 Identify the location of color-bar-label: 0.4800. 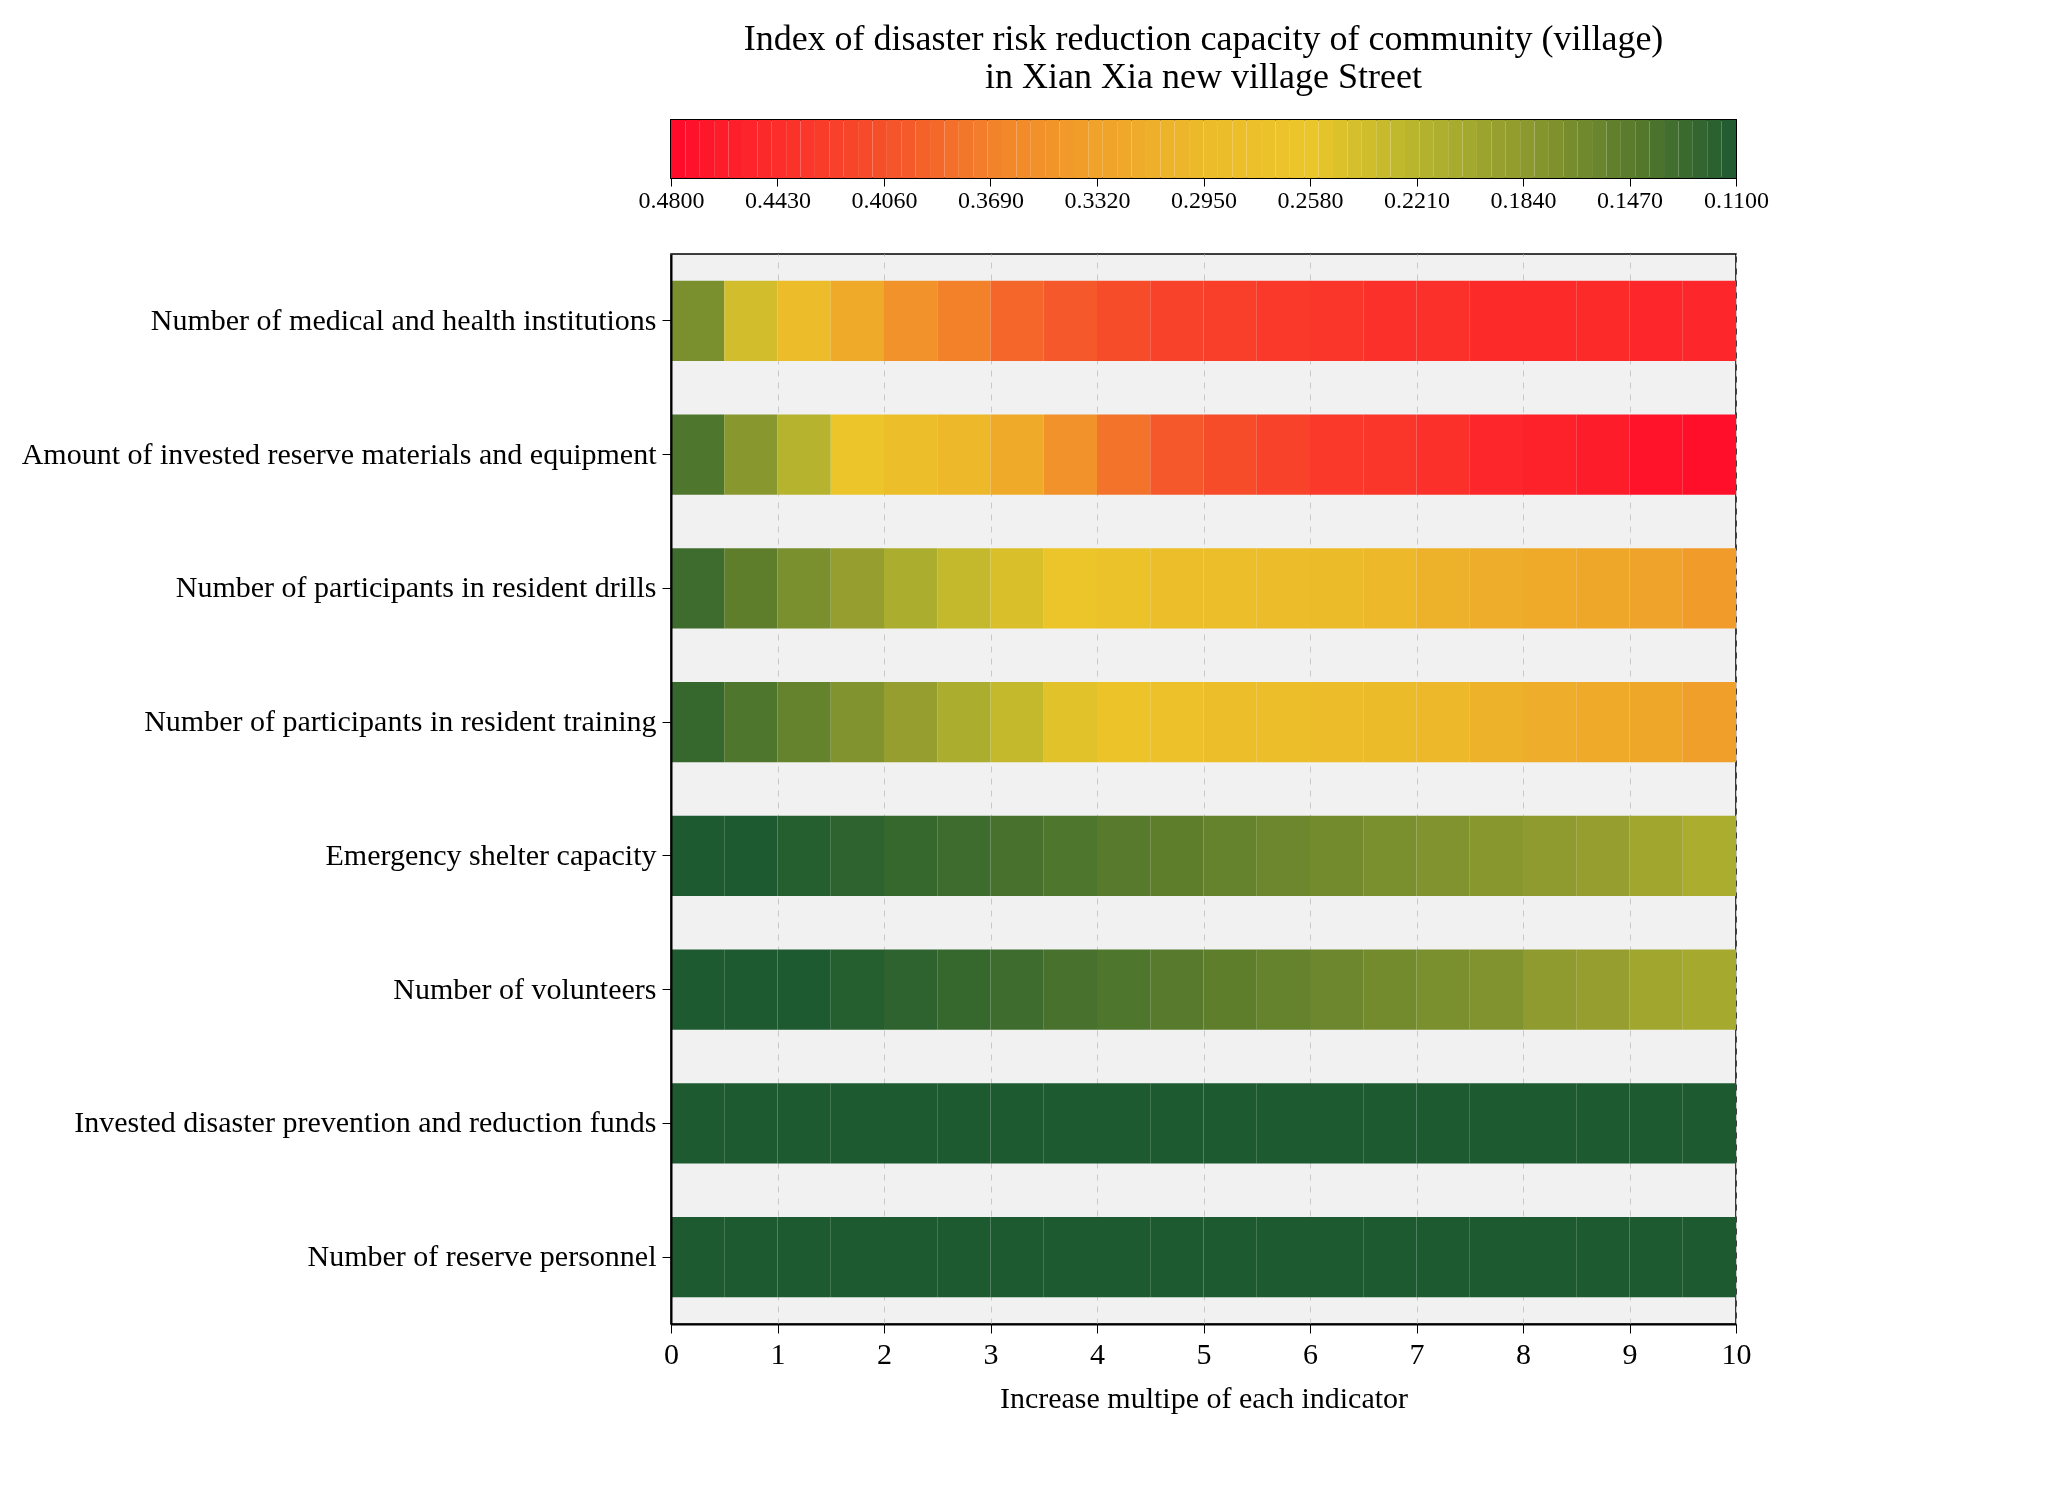
(671, 199).